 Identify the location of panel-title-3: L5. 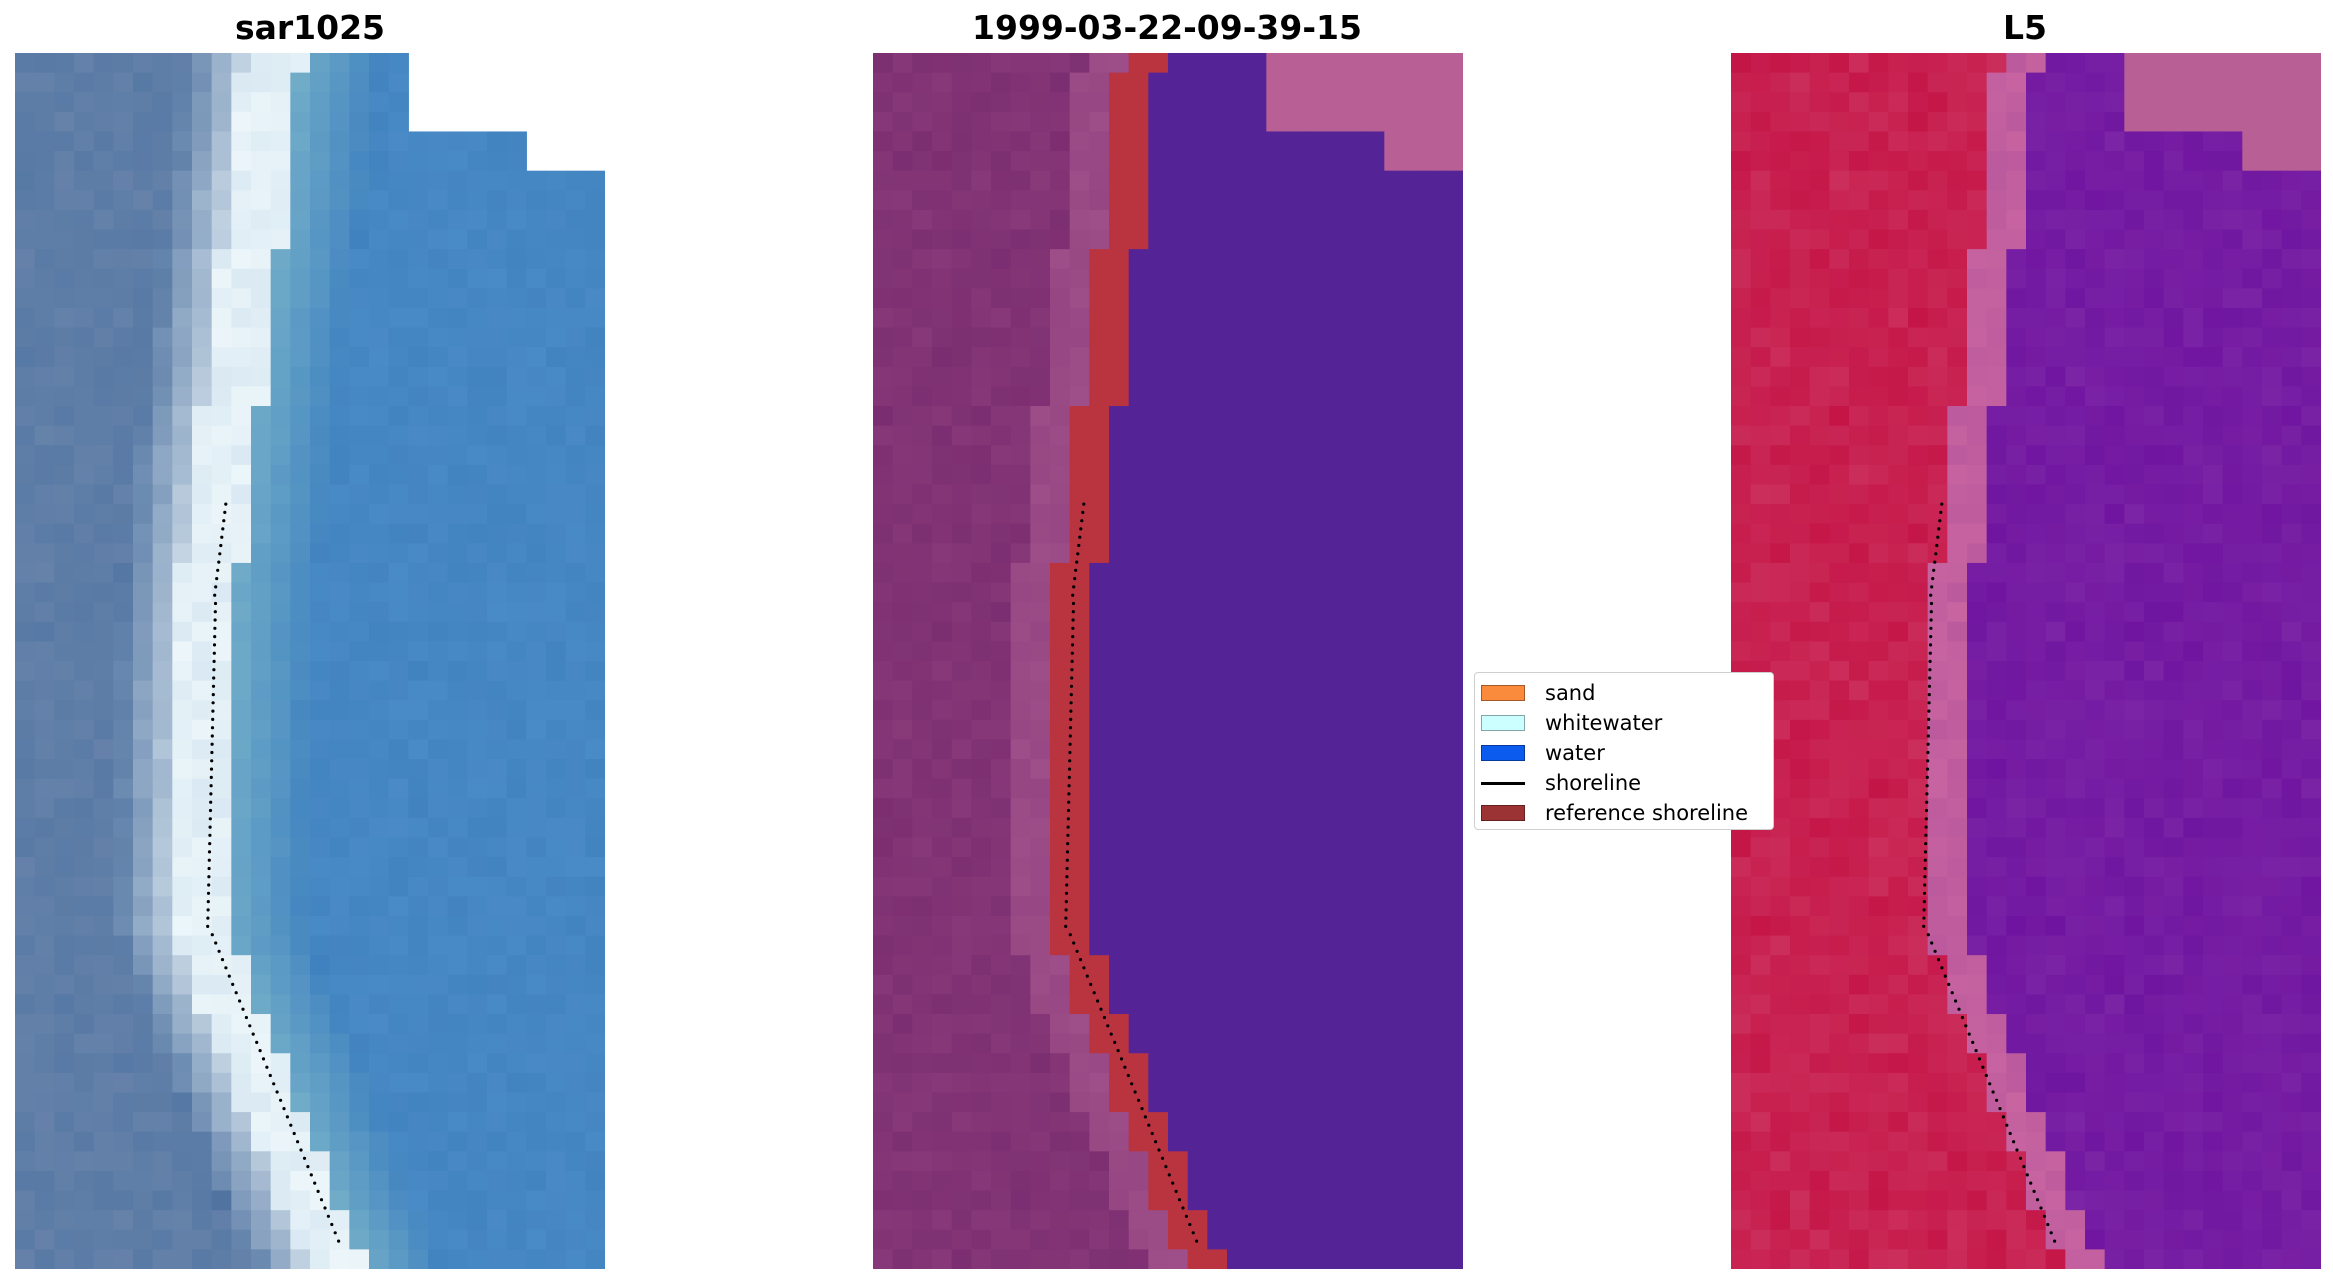
(2025, 27).